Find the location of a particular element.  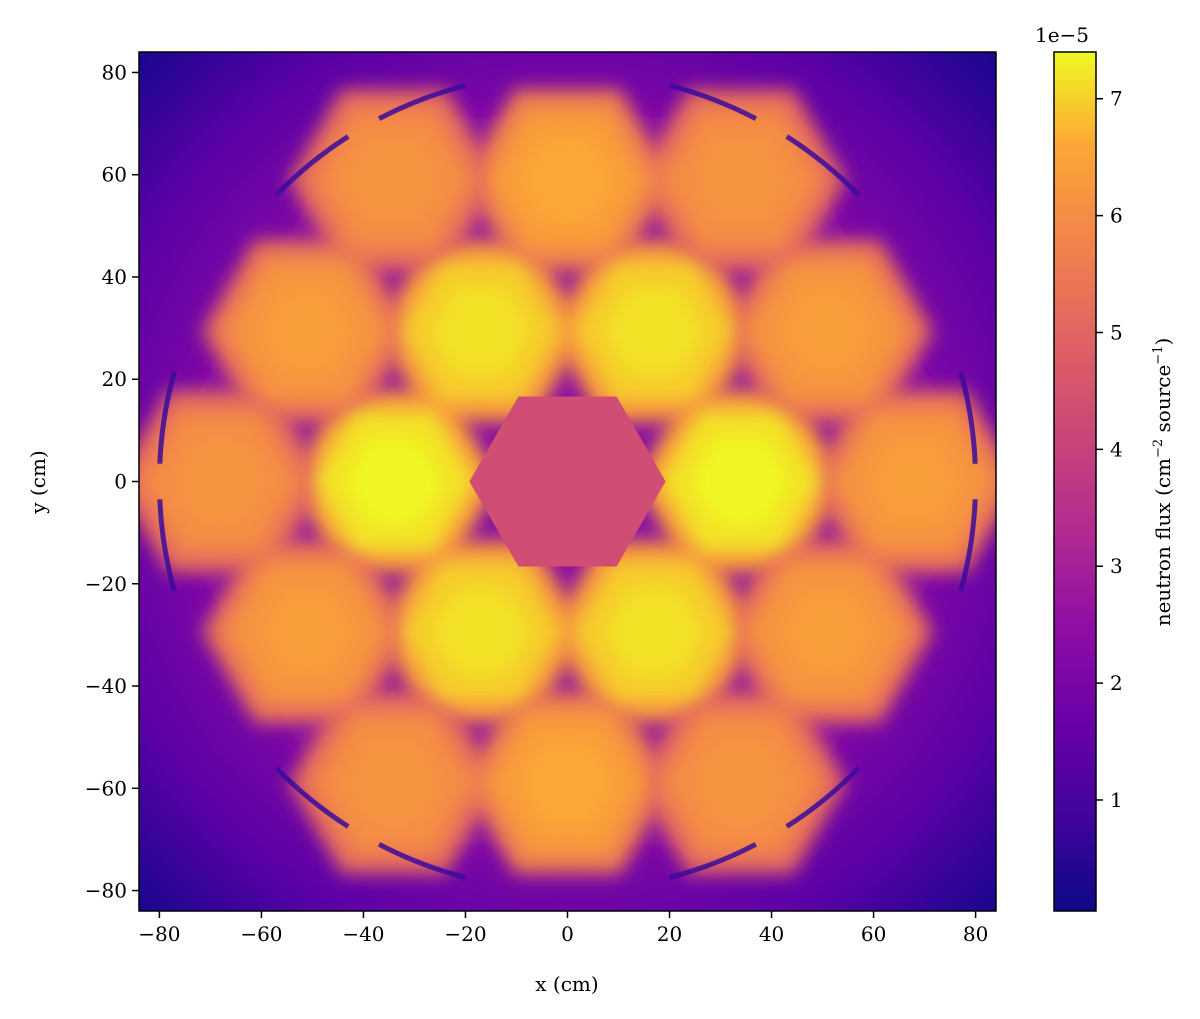

colorbar-label-sup2: −1 is located at coordinates (1158, 355).